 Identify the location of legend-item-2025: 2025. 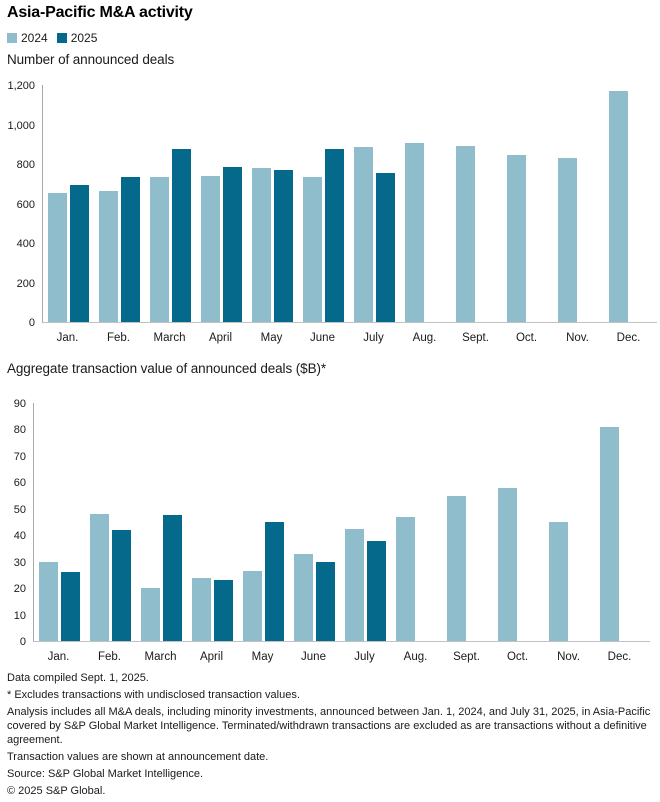
(77, 38).